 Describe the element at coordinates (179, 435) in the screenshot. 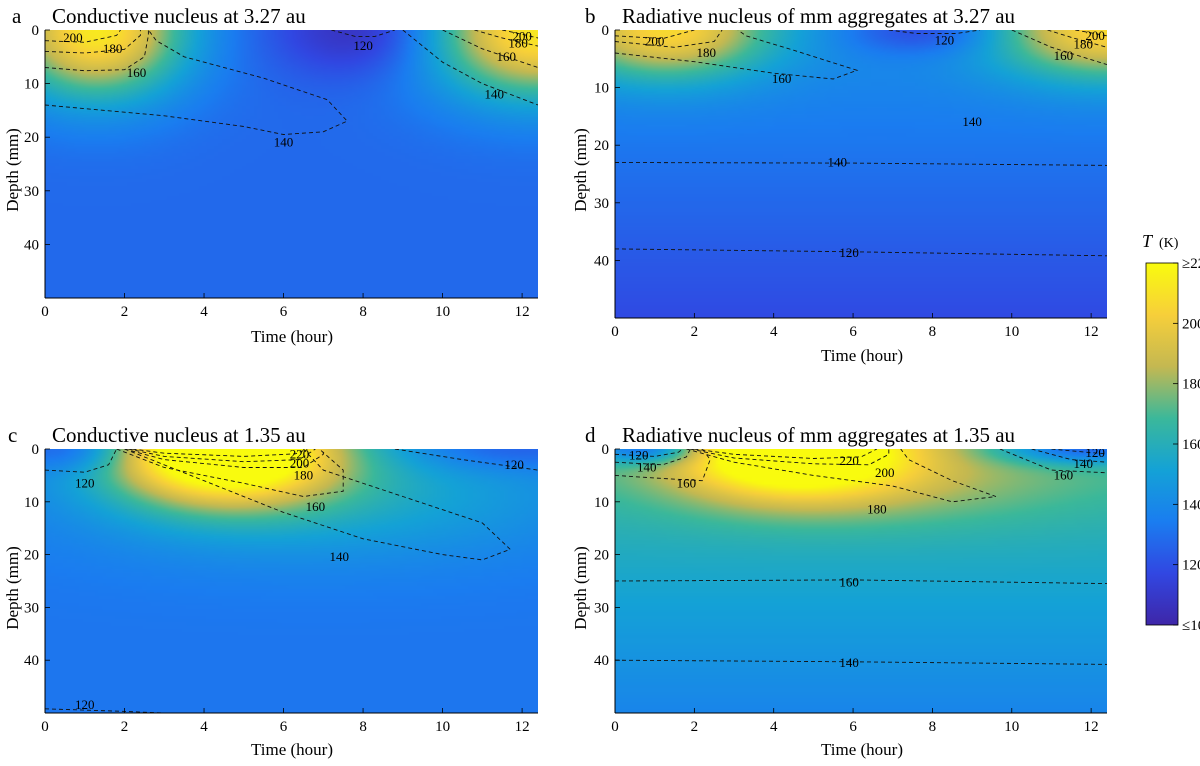

I see `panel-c-title: Conductive nucleus at 1.35 au` at that location.